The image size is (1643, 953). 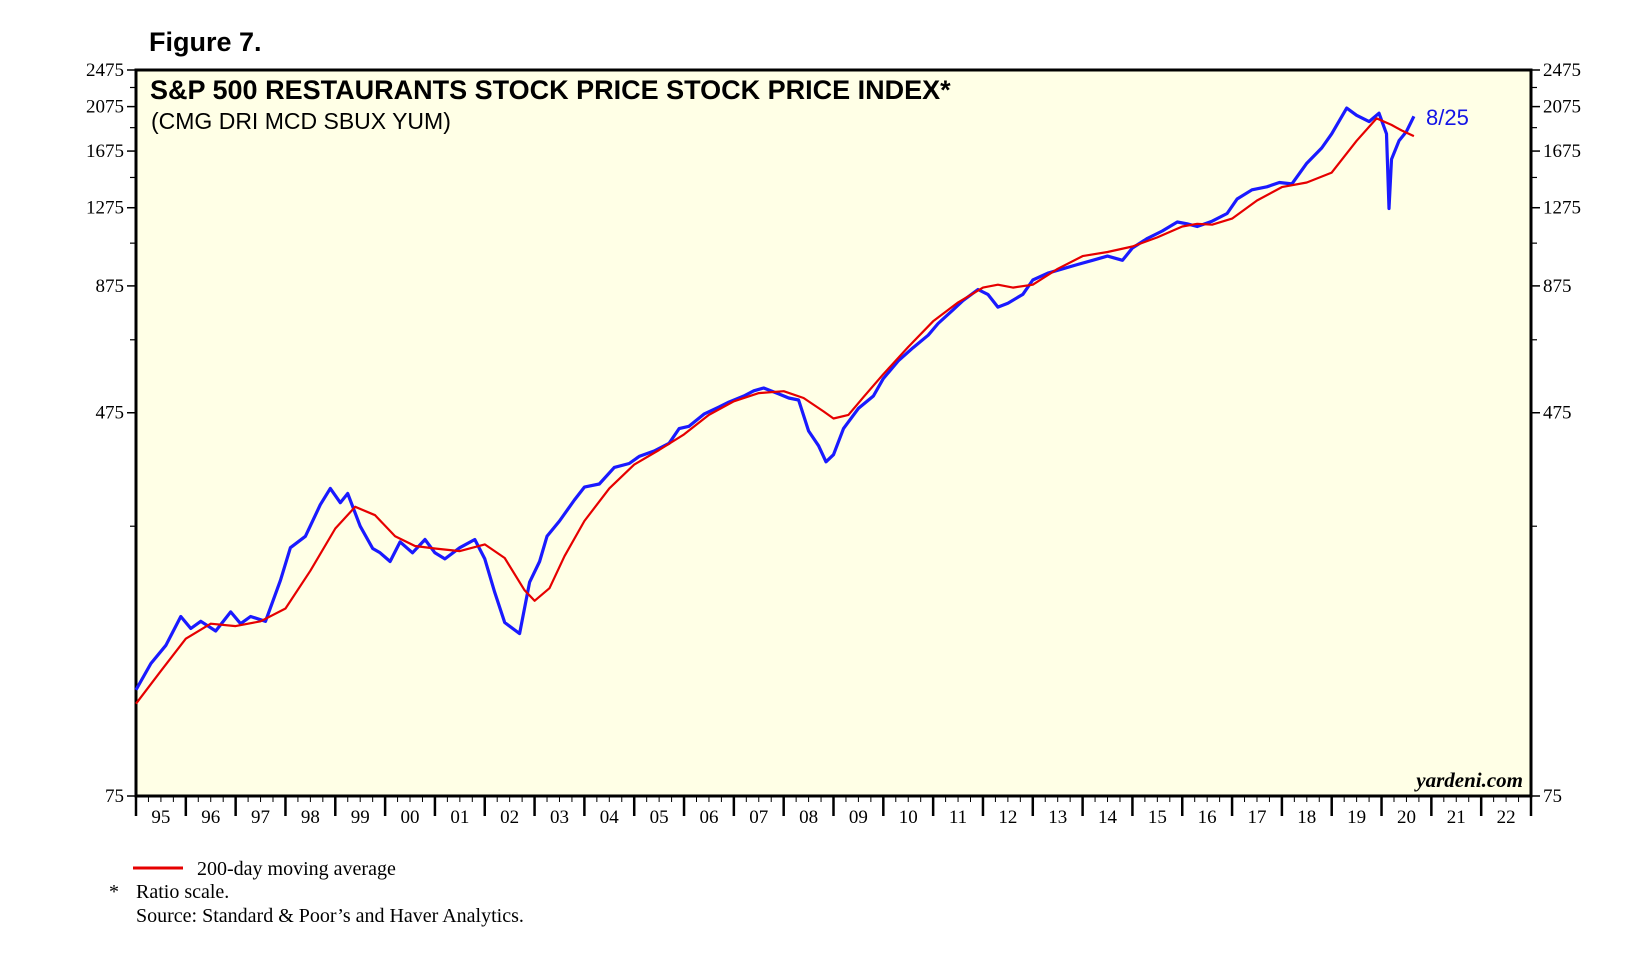 What do you see at coordinates (1057, 817) in the screenshot?
I see `x-tick-label: 13` at bounding box center [1057, 817].